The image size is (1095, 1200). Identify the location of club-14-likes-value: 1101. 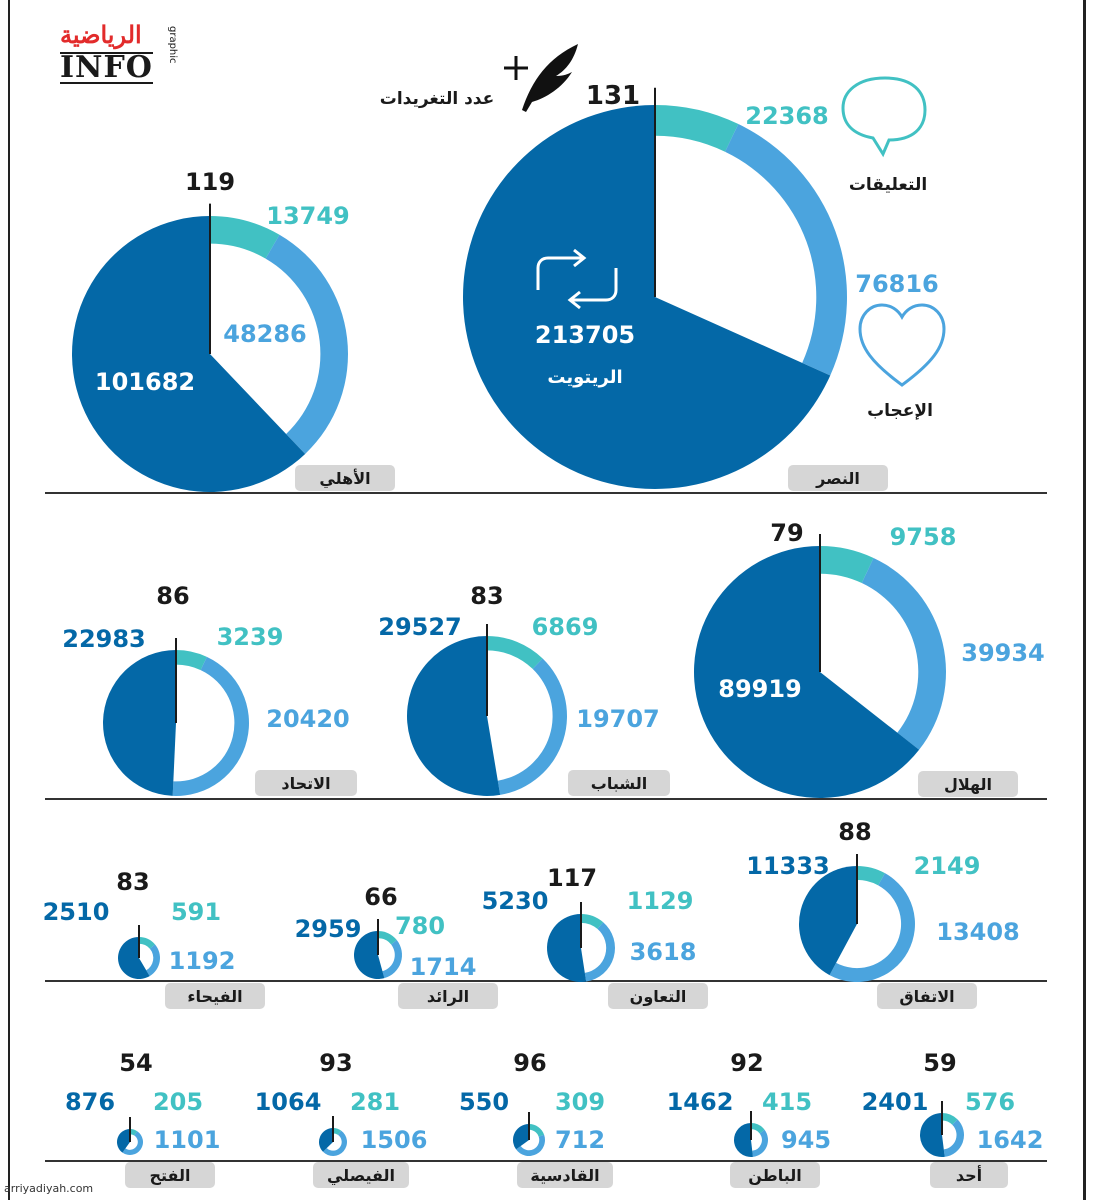
(187, 1140).